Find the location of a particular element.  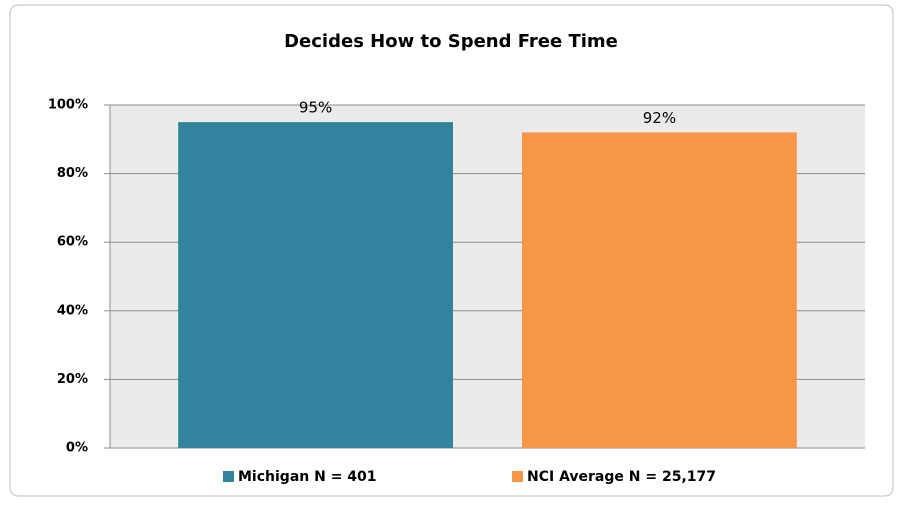

value-label: 92% is located at coordinates (659, 118).